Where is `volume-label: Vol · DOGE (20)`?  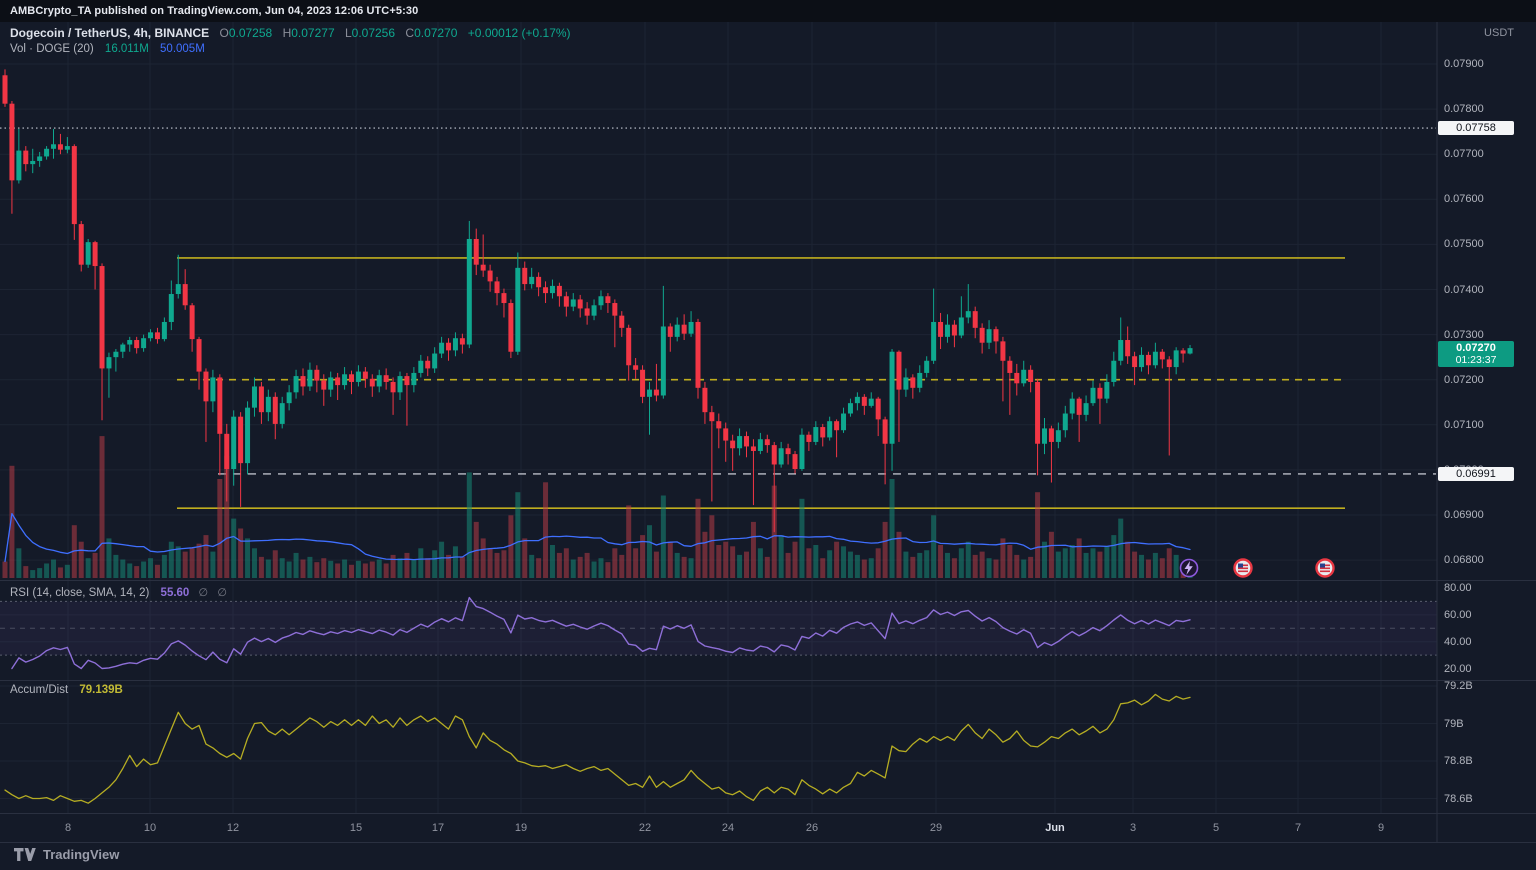
volume-label: Vol · DOGE (20) is located at coordinates (52, 49).